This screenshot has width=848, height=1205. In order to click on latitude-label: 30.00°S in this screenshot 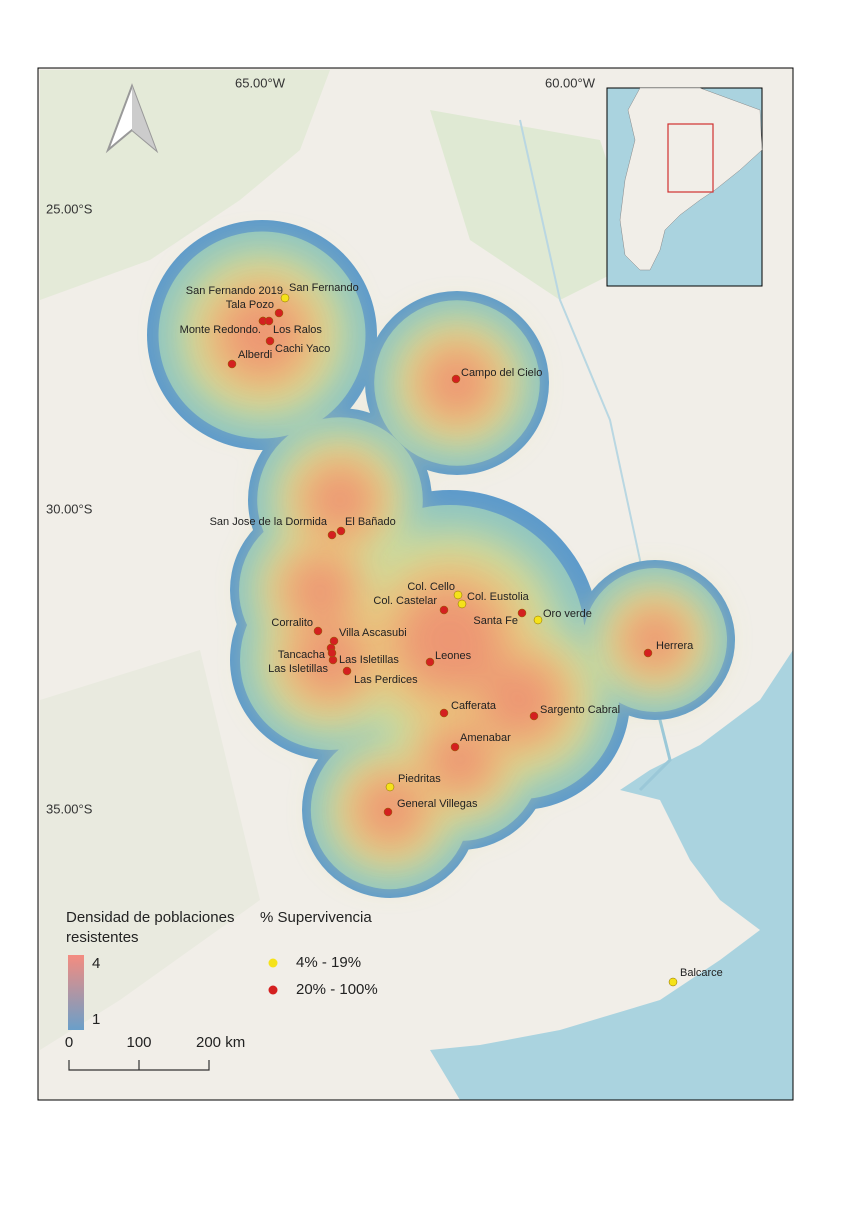, I will do `click(69, 508)`.